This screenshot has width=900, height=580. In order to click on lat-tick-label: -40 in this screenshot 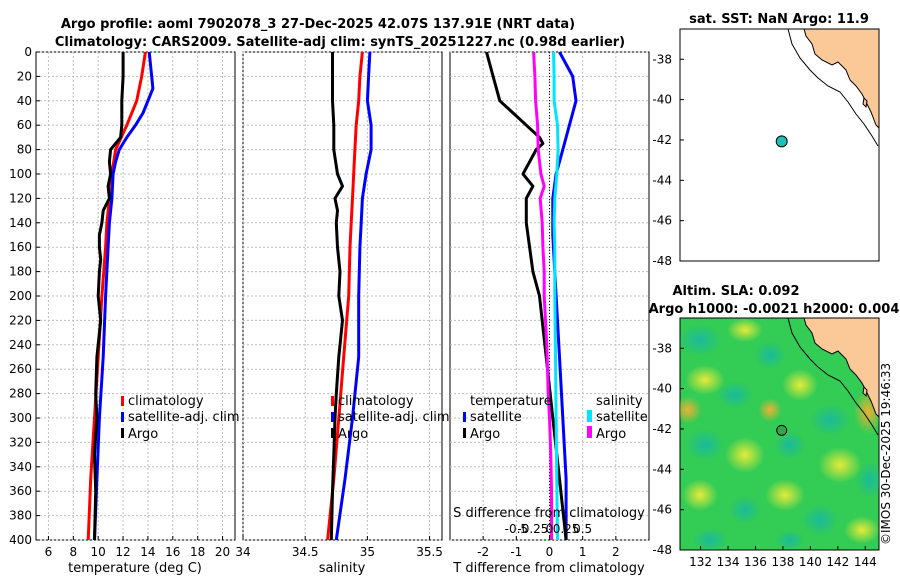, I will do `click(662, 100)`.